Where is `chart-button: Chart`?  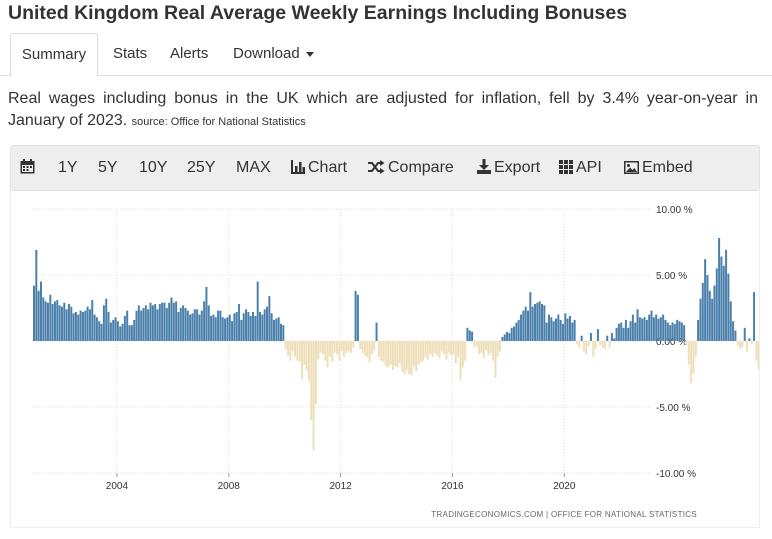
chart-button: Chart is located at coordinates (319, 168).